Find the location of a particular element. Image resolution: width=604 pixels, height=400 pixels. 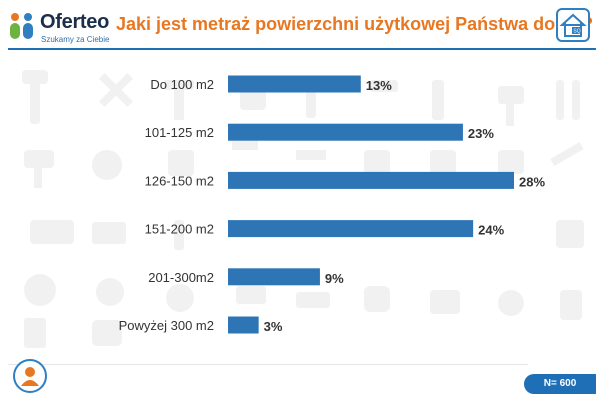

house-icon: SQ is located at coordinates (573, 25).